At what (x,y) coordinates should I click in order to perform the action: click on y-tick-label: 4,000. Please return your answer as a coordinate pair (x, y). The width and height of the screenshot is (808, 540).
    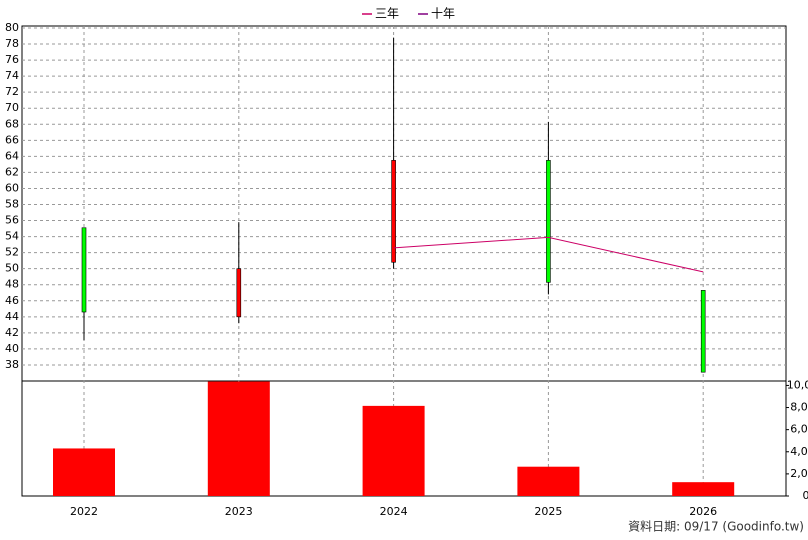
    Looking at the image, I should click on (799, 451).